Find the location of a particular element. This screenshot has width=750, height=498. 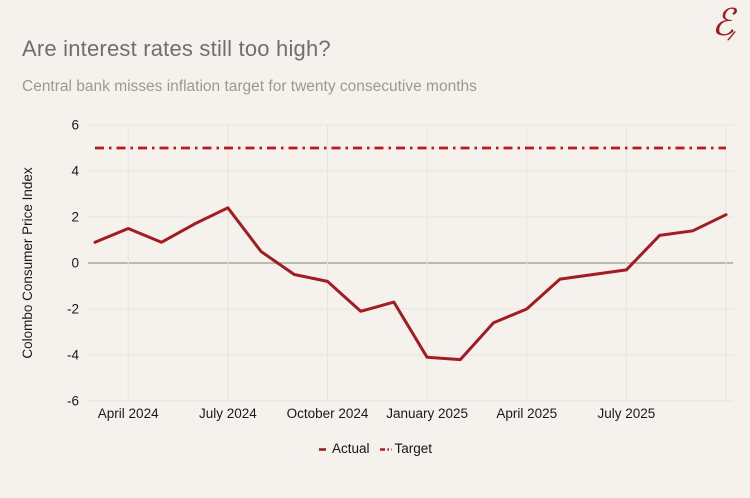

x-tick-label: January 2025 is located at coordinates (427, 413).